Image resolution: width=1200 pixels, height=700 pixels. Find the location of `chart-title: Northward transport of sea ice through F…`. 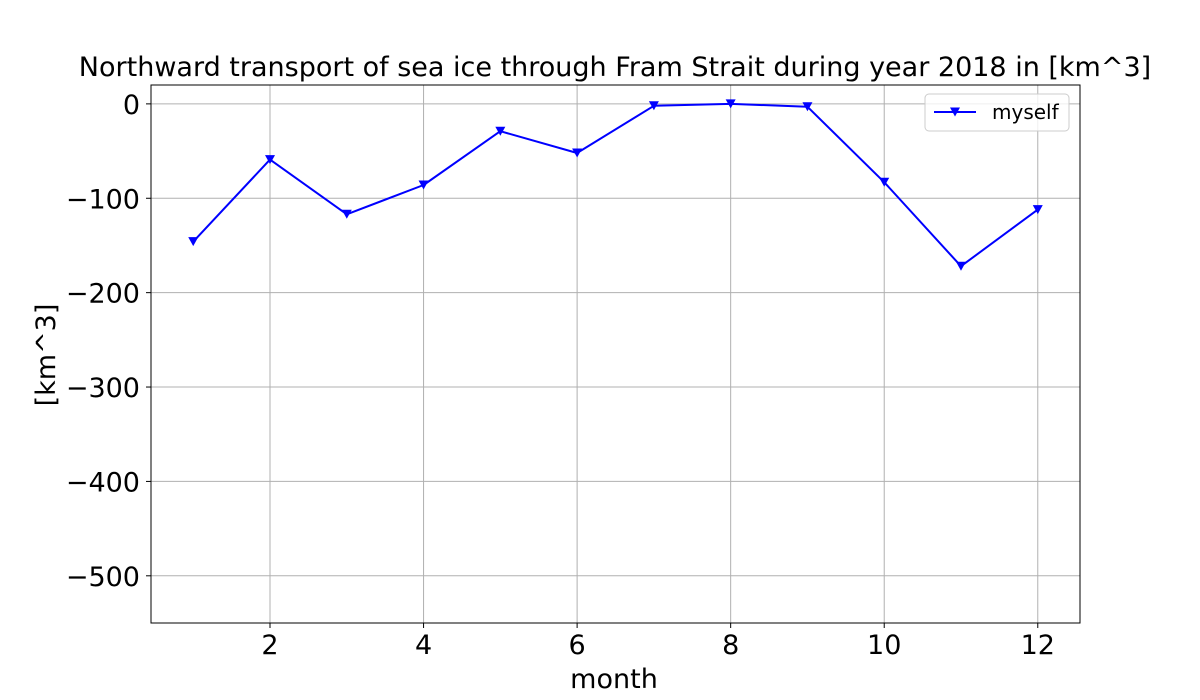

chart-title: Northward transport of sea ice through F… is located at coordinates (615, 67).